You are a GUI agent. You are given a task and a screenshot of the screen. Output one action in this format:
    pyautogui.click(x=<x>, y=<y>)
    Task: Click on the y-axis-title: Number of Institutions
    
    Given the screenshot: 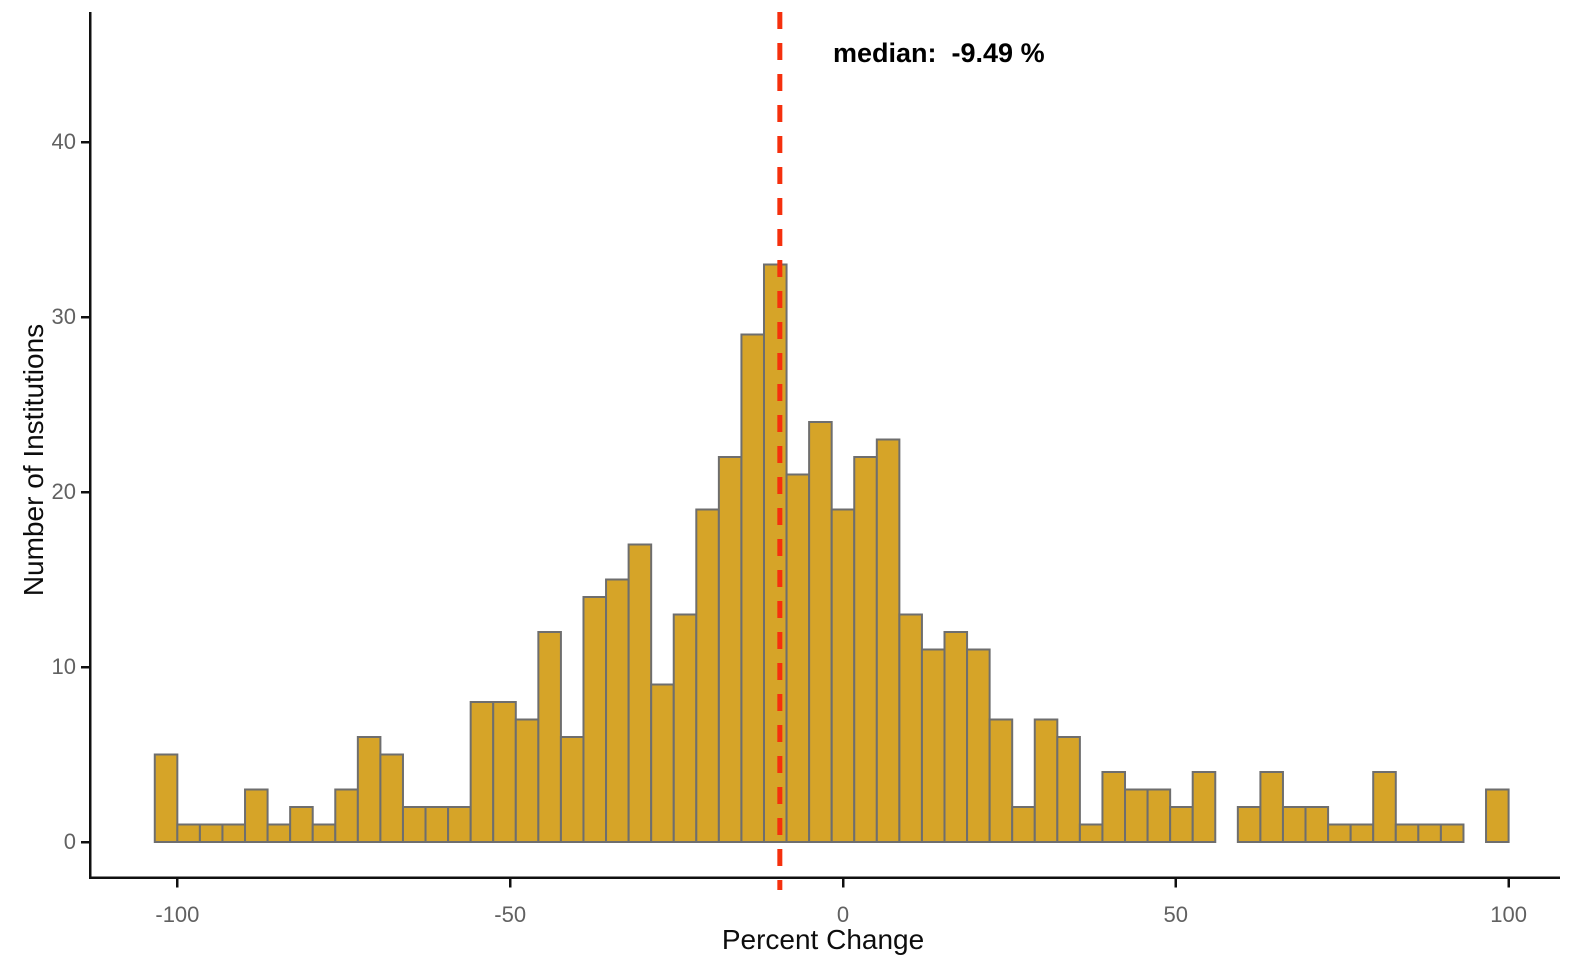 What is the action you would take?
    pyautogui.click(x=33, y=460)
    